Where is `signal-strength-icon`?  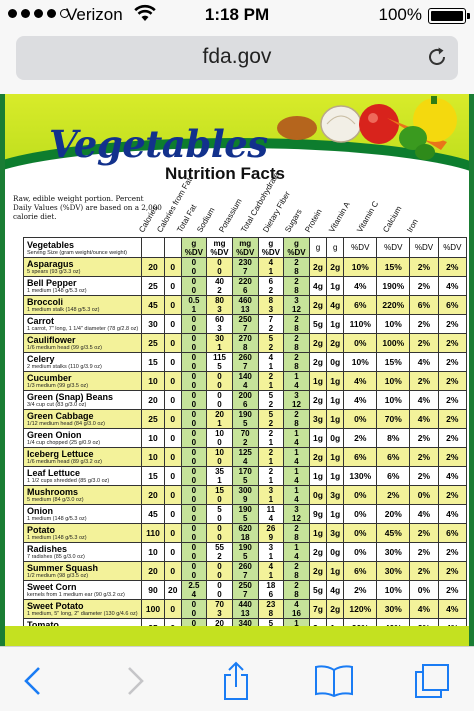
signal-strength-icon is located at coordinates (38, 13).